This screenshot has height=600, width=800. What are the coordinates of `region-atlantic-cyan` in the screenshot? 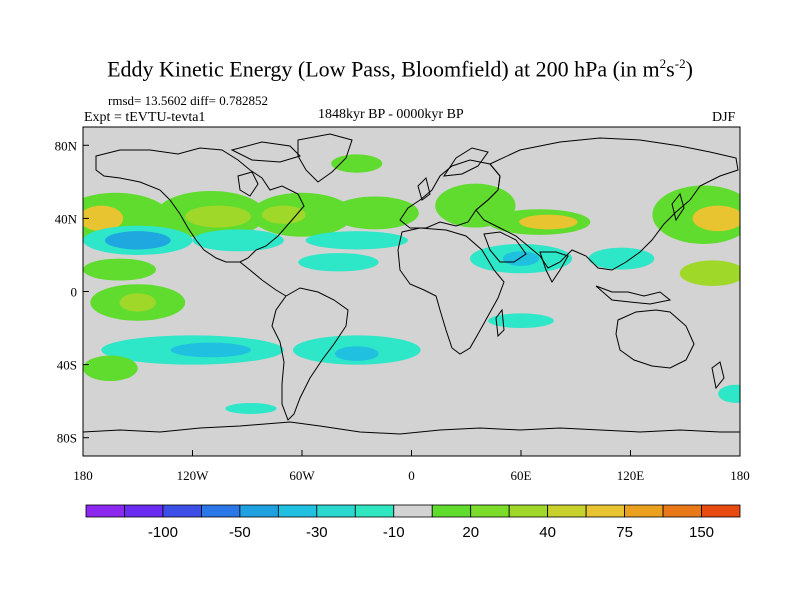 It's located at (356, 240).